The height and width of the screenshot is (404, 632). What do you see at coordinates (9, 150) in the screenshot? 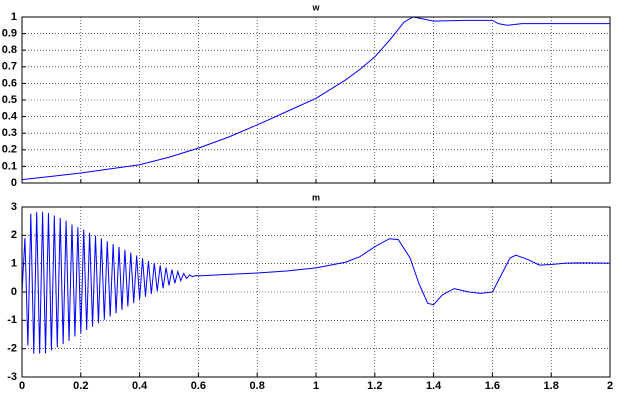
I see `y-tick-label: 0.2` at bounding box center [9, 150].